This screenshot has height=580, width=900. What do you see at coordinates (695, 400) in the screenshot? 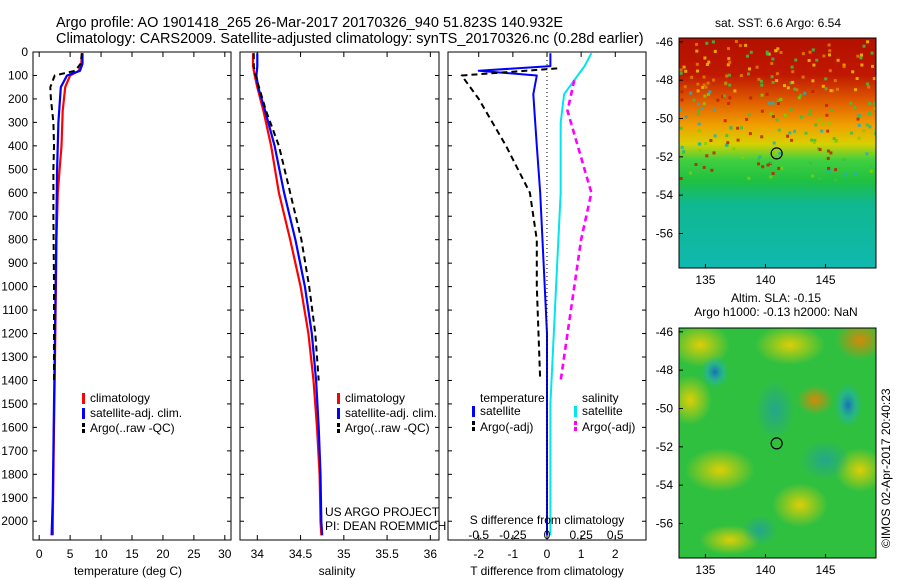
I see `sla-high-blob` at bounding box center [695, 400].